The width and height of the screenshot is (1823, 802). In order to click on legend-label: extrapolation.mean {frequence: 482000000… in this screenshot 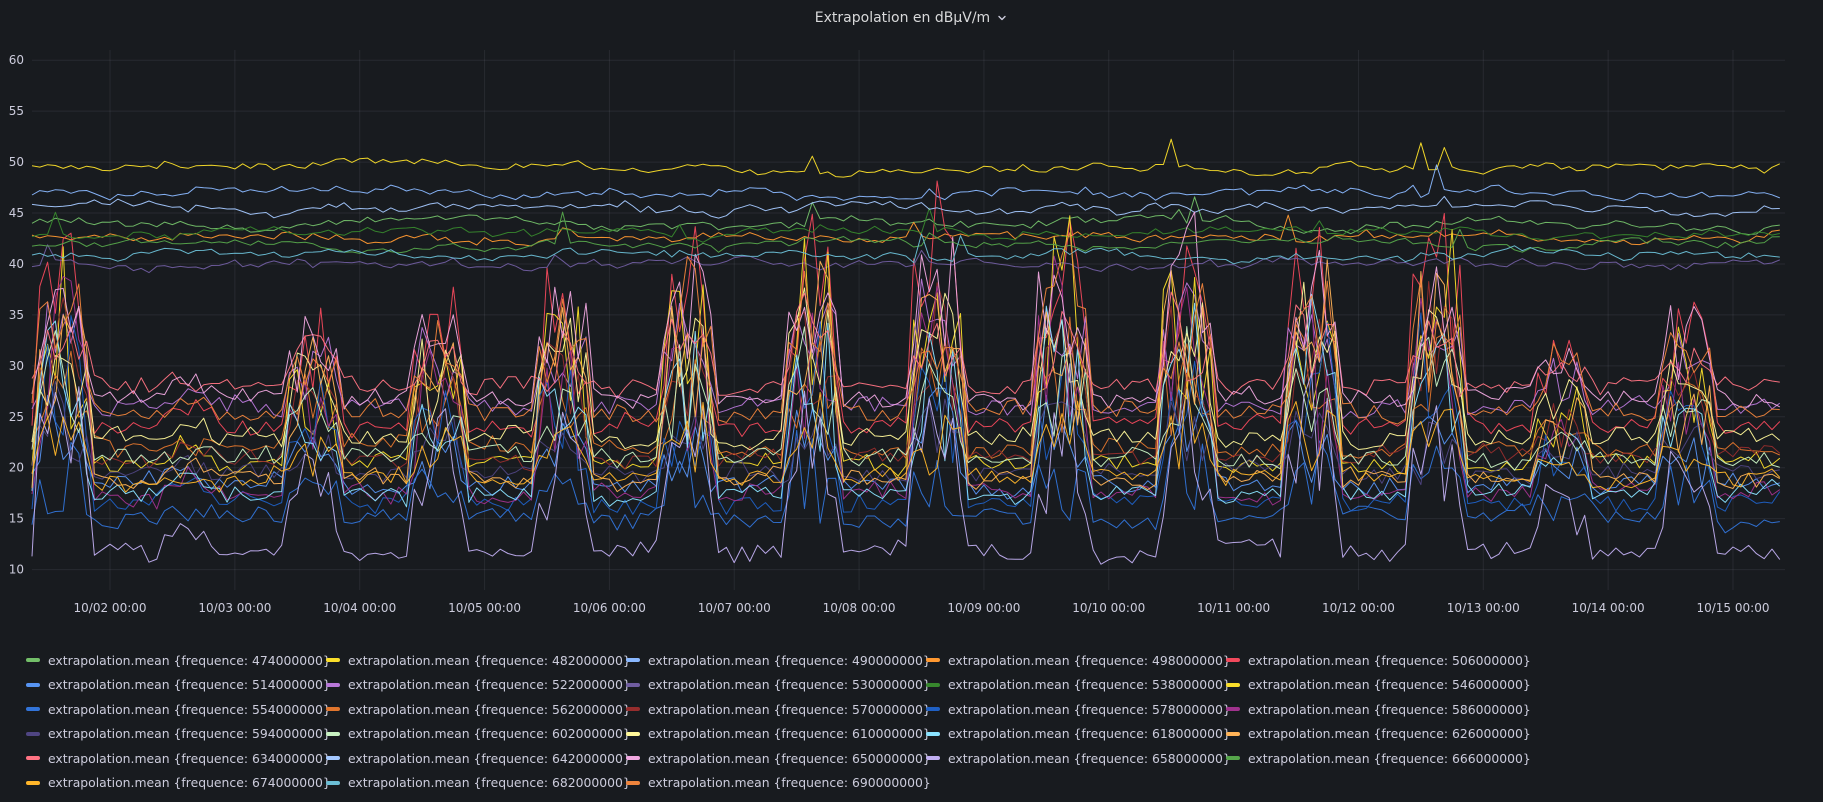, I will do `click(489, 660)`.